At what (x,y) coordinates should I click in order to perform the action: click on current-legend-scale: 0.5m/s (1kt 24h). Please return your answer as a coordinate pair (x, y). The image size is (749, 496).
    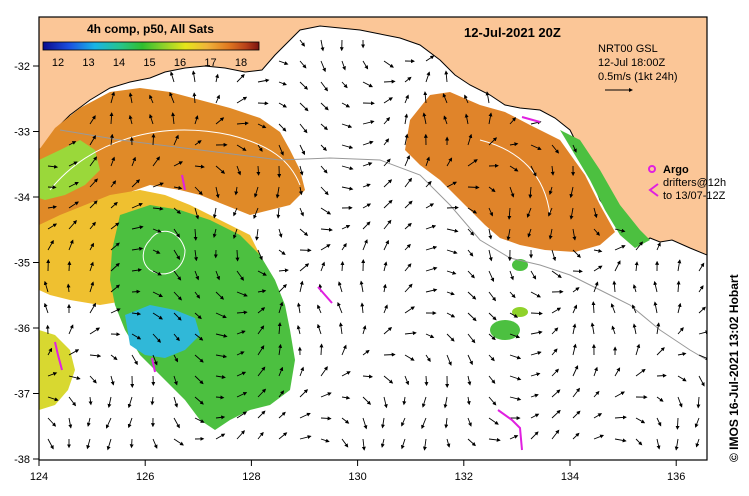
    Looking at the image, I should click on (637, 77).